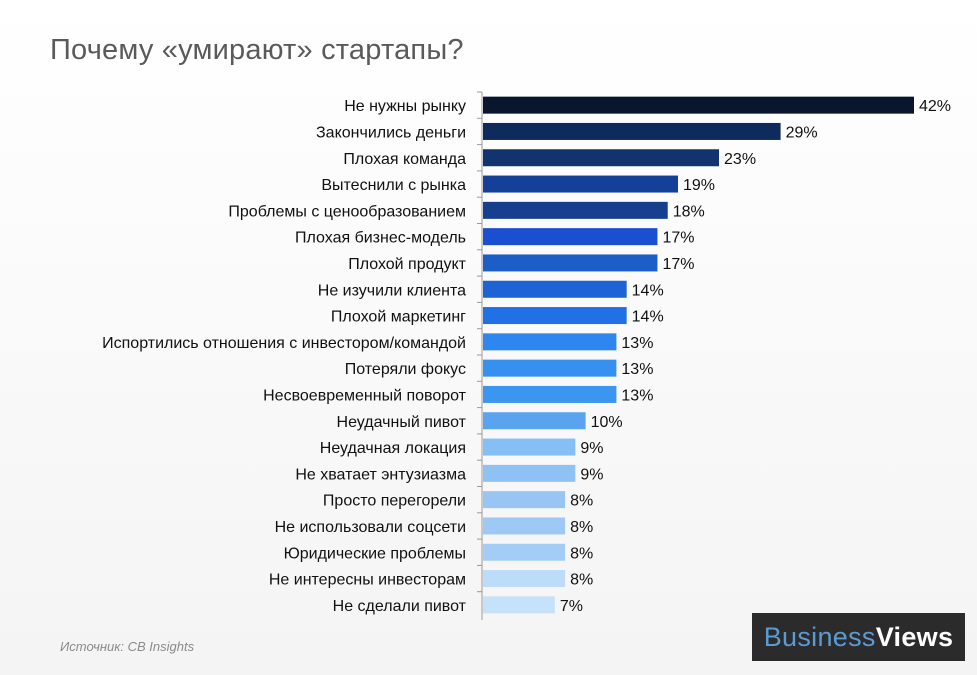 The height and width of the screenshot is (675, 977). What do you see at coordinates (398, 317) in the screenshot?
I see `category-label: Плохой маркетинг` at bounding box center [398, 317].